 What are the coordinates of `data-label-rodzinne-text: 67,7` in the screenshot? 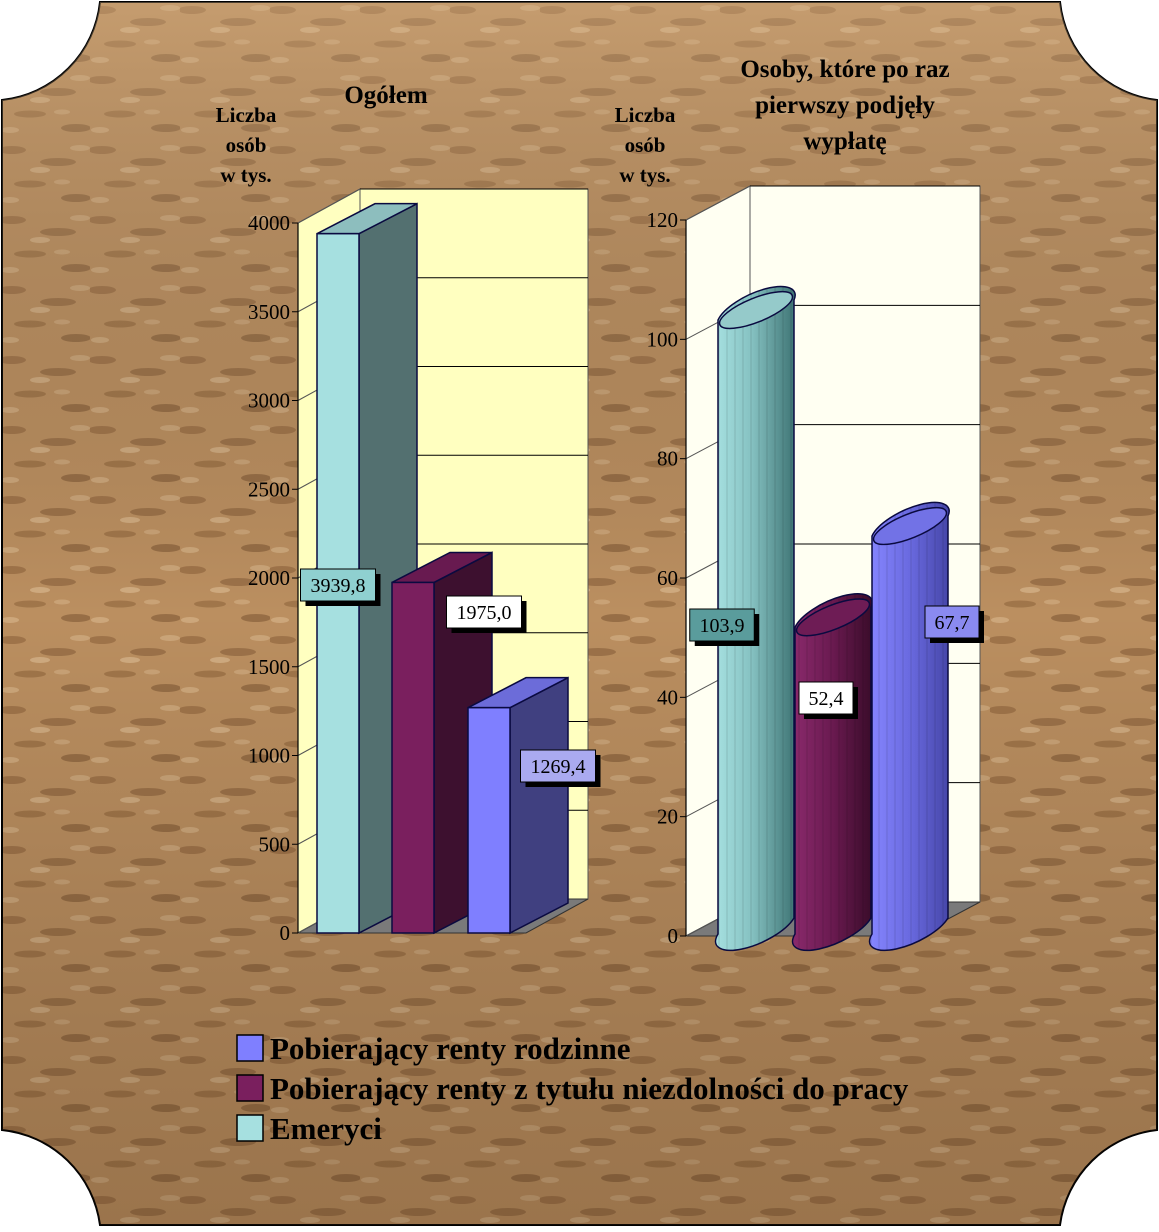 It's located at (952, 623).